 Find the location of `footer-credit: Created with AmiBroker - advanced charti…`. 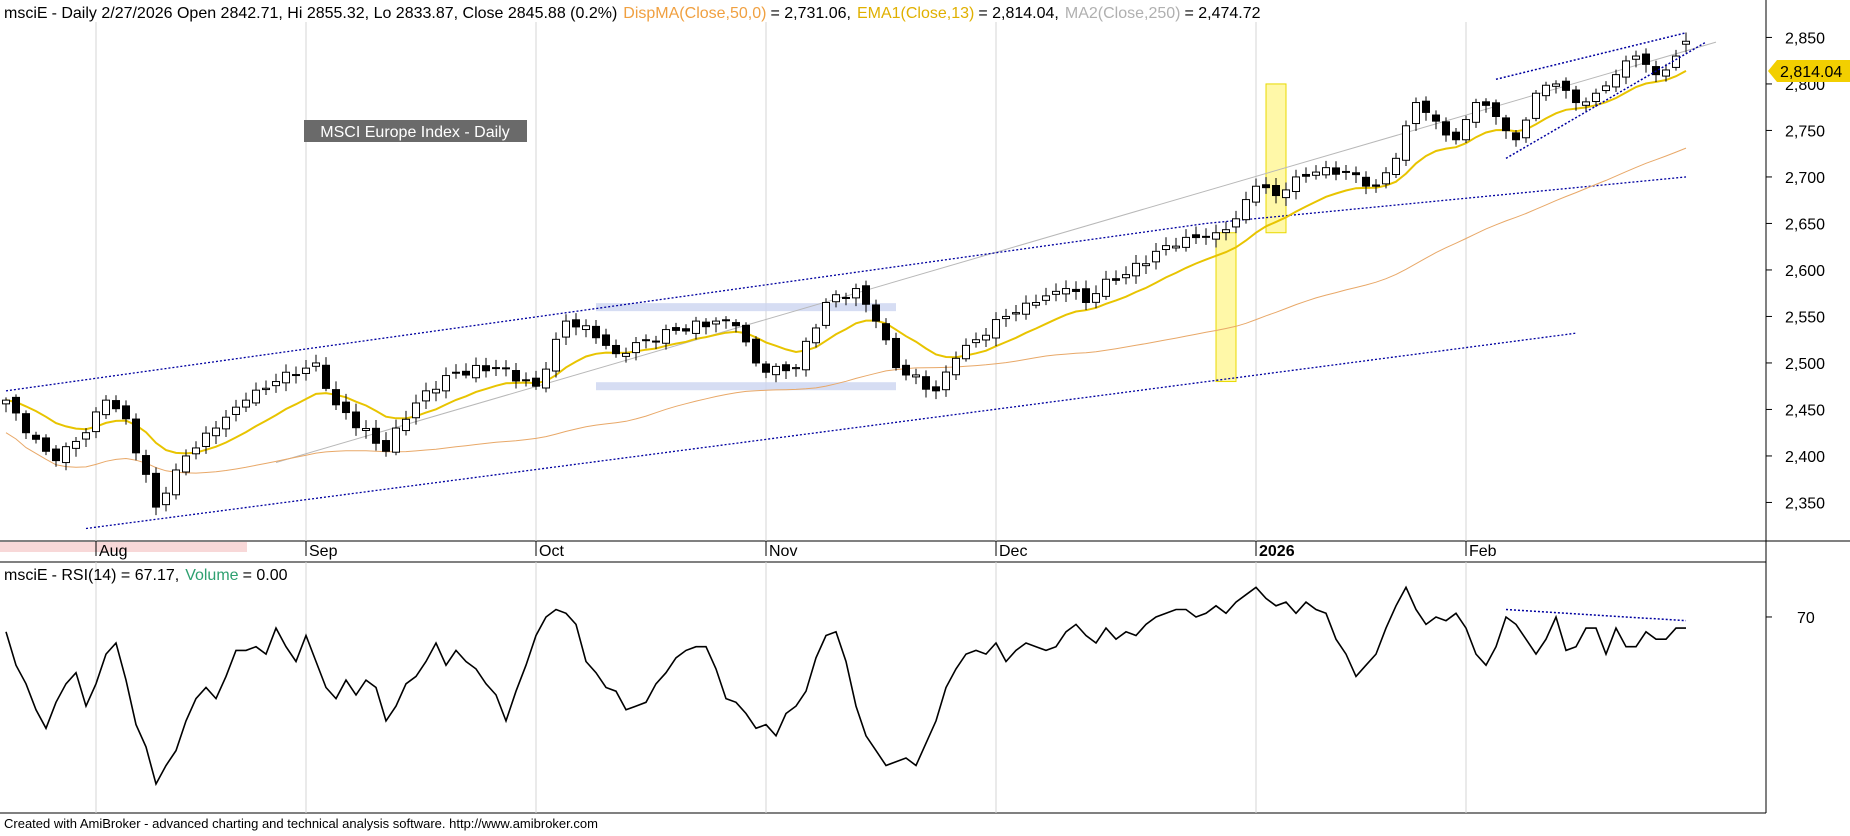

footer-credit: Created with AmiBroker - advanced charti… is located at coordinates (301, 823).